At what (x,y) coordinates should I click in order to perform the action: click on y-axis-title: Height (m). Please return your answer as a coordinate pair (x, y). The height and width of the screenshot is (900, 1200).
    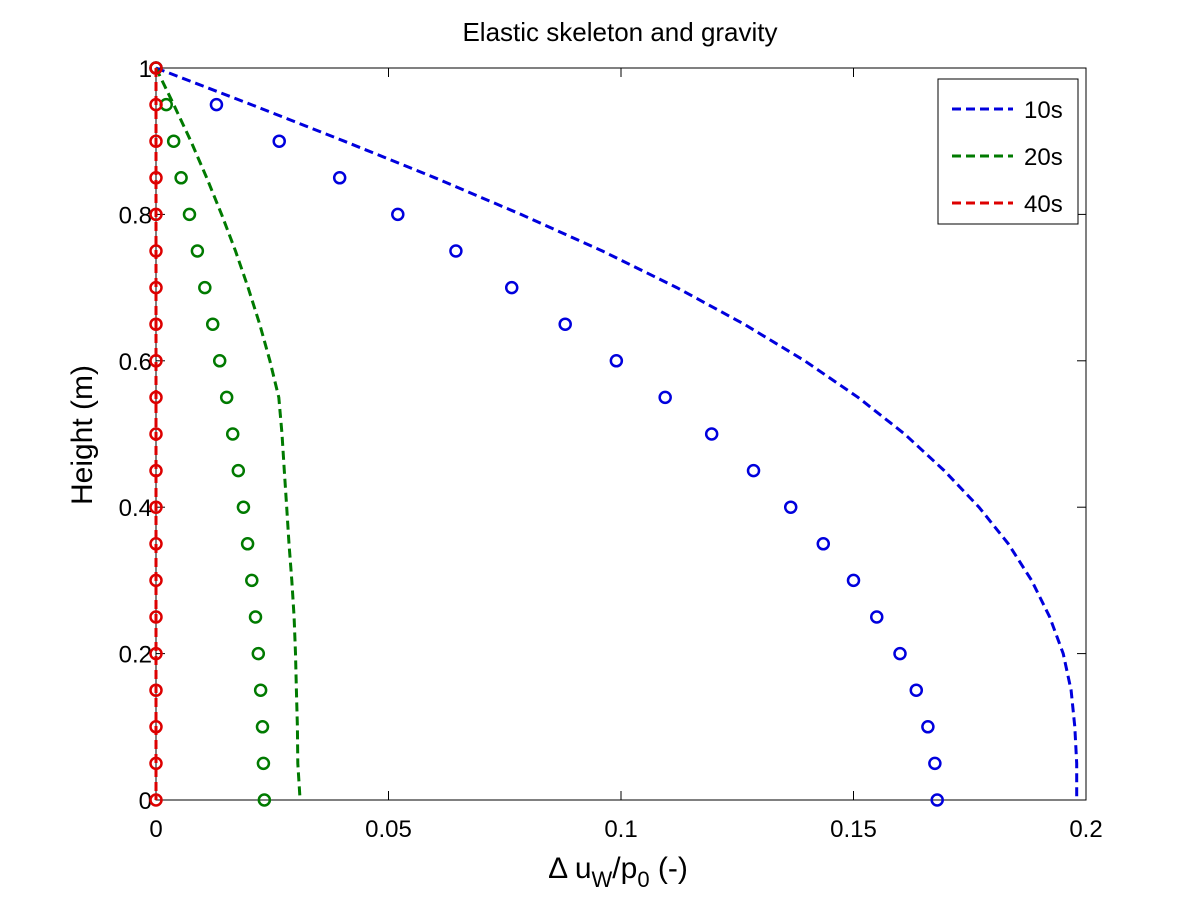
    Looking at the image, I should click on (82, 435).